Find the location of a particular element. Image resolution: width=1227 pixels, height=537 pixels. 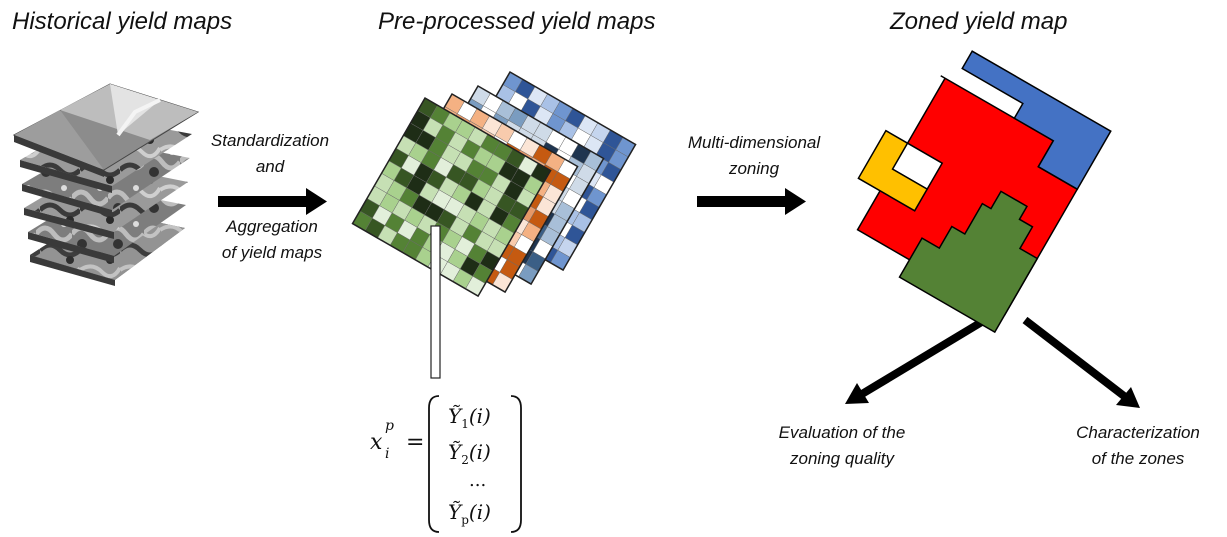

standardization-arrow is located at coordinates (272, 201).